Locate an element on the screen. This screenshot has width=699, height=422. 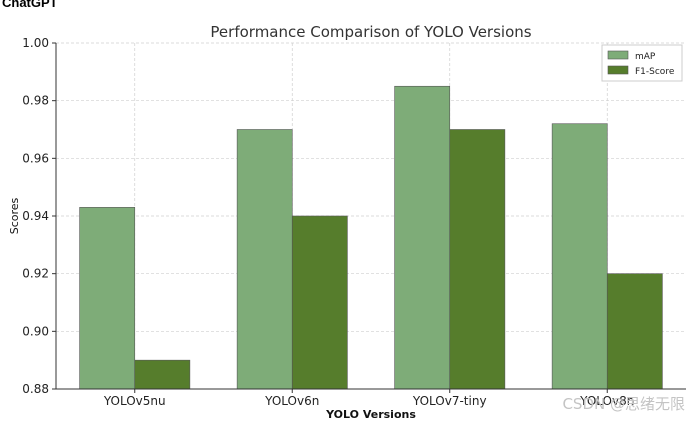
legend-label-f1: F1-Score is located at coordinates (655, 72).